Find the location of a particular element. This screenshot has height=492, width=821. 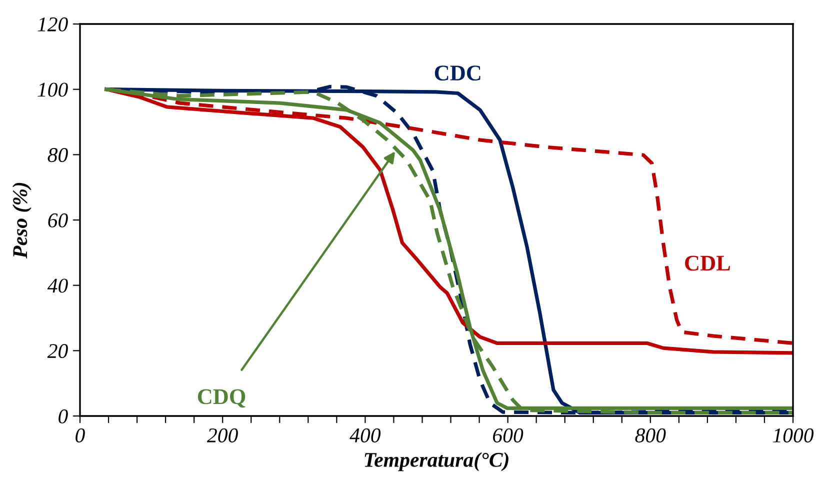

x-tick-label: 0 is located at coordinates (80, 435).